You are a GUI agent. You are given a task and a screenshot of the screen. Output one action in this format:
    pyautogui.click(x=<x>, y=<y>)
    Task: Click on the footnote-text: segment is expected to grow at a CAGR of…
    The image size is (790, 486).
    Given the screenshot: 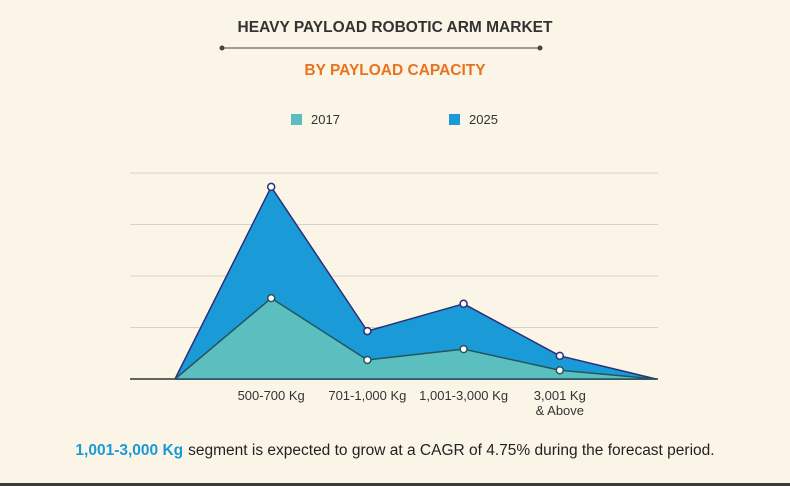 What is the action you would take?
    pyautogui.click(x=451, y=450)
    